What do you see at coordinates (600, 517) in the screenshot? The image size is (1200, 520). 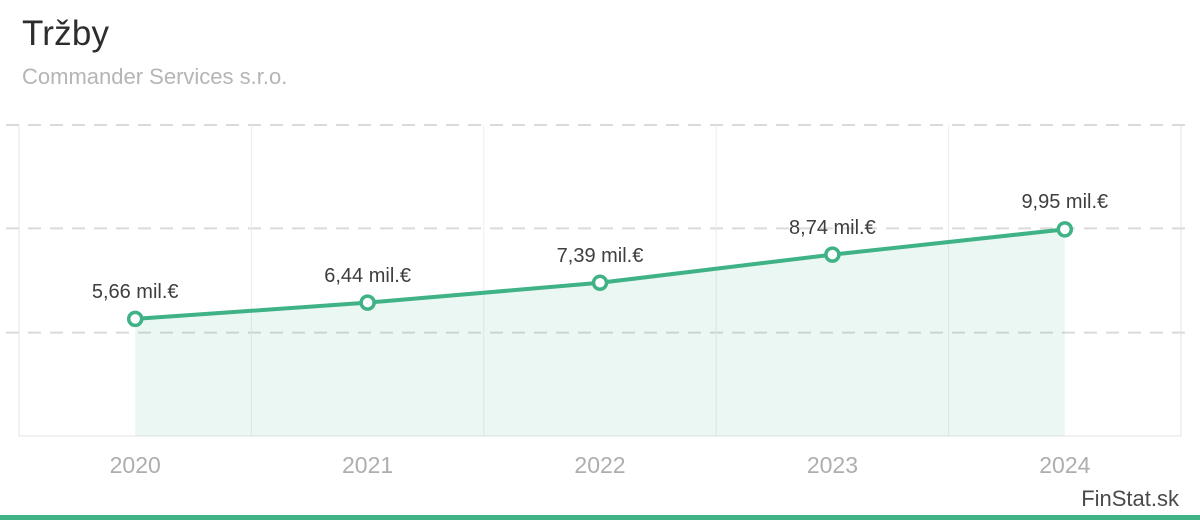 I see `bottom-accent-bar` at bounding box center [600, 517].